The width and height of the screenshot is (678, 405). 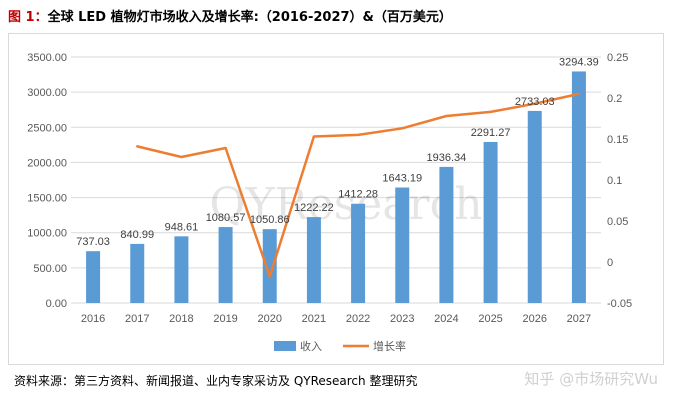 I want to click on left-axis-tick-label: 2000.00, so click(x=47, y=163).